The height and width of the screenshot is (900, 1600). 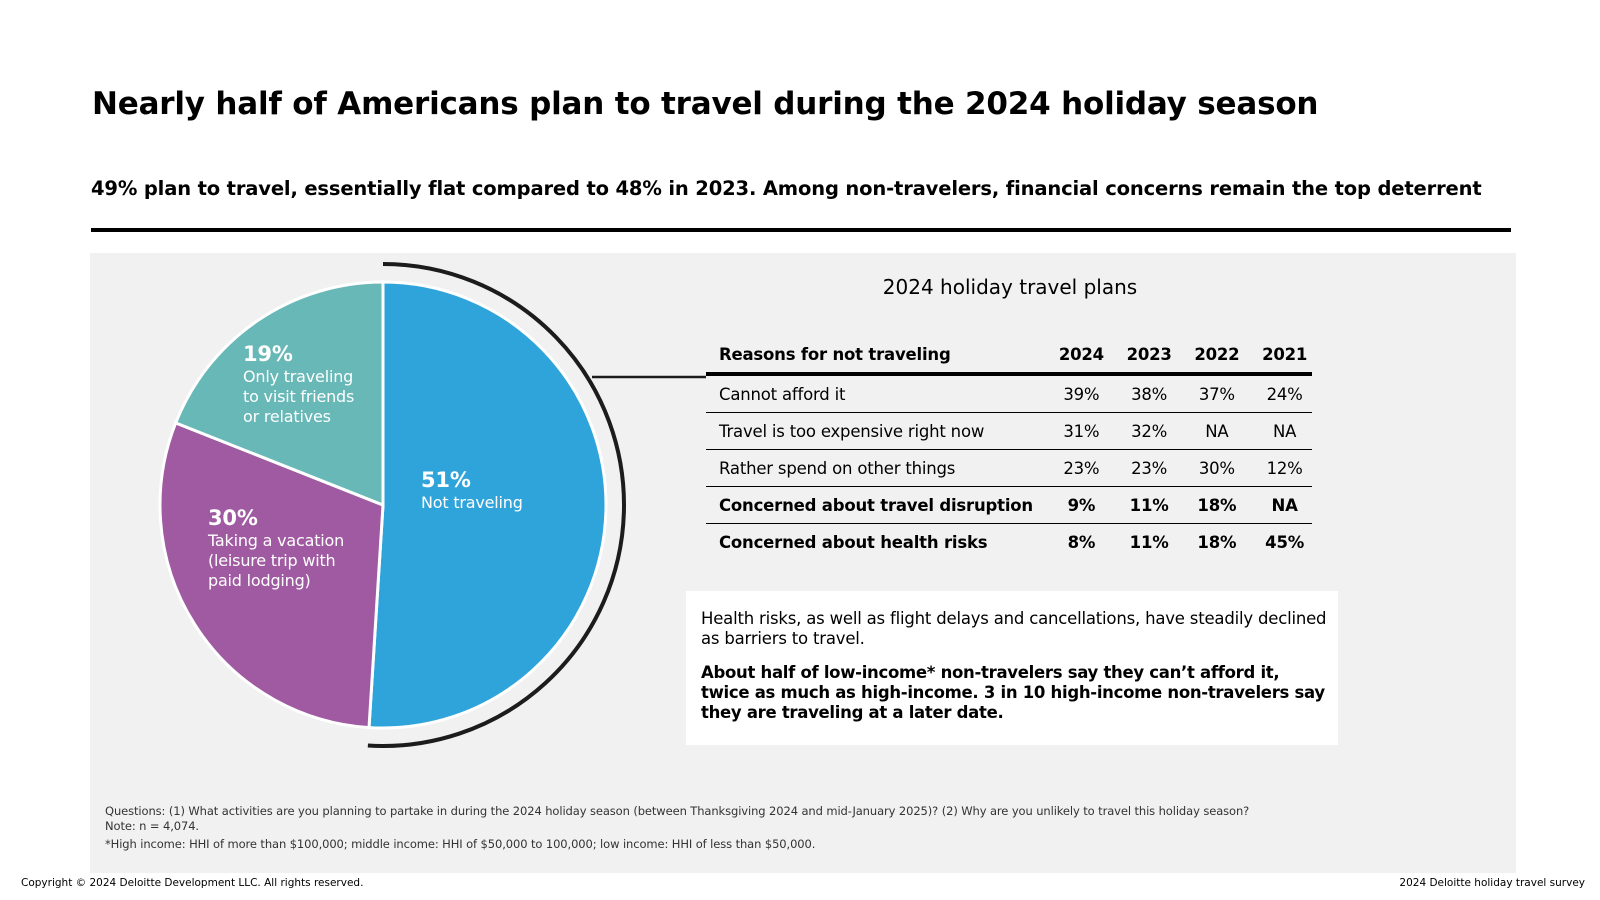 I want to click on slice-label-not-traveling: 51% Not traveling, so click(x=472, y=490).